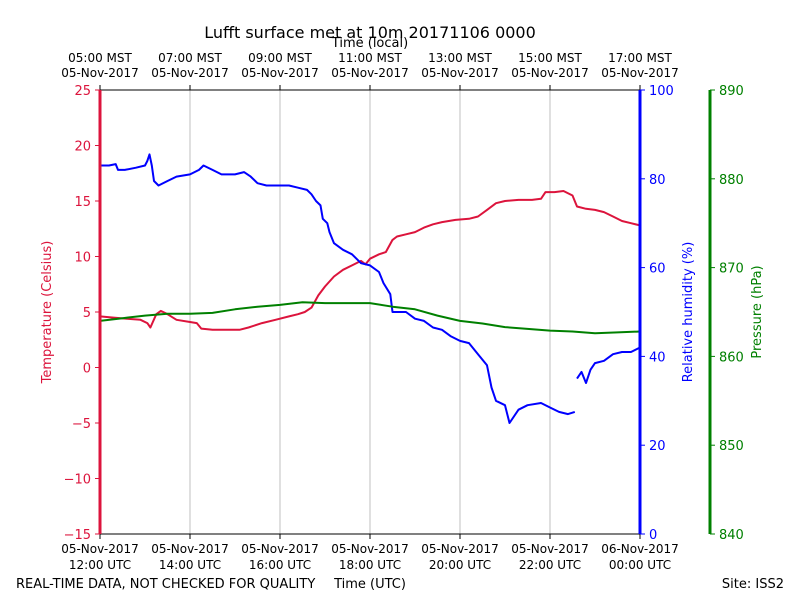  I want to click on pressure-tick-label: 840, so click(731, 535).